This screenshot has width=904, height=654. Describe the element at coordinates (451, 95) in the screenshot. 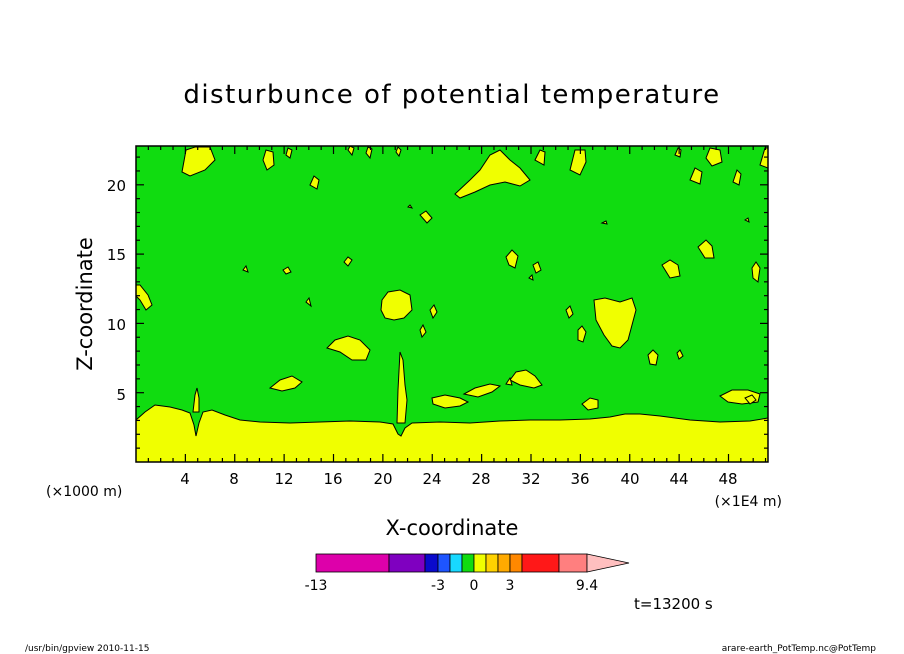

I see `chart-title: disturbunce of potential temperature` at that location.